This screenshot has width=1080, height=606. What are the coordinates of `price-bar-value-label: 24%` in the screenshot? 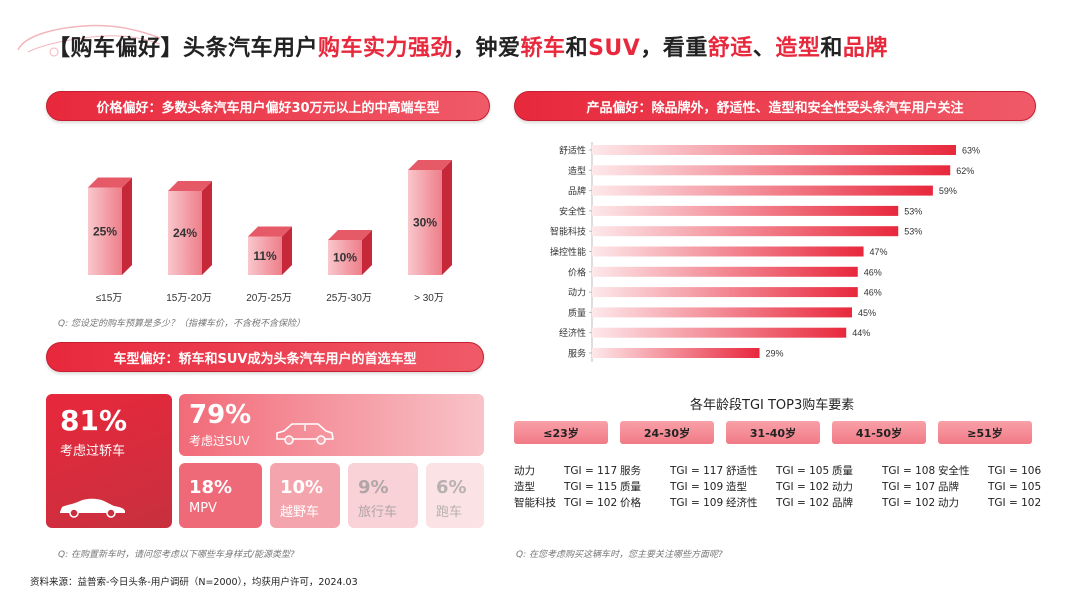 It's located at (185, 233).